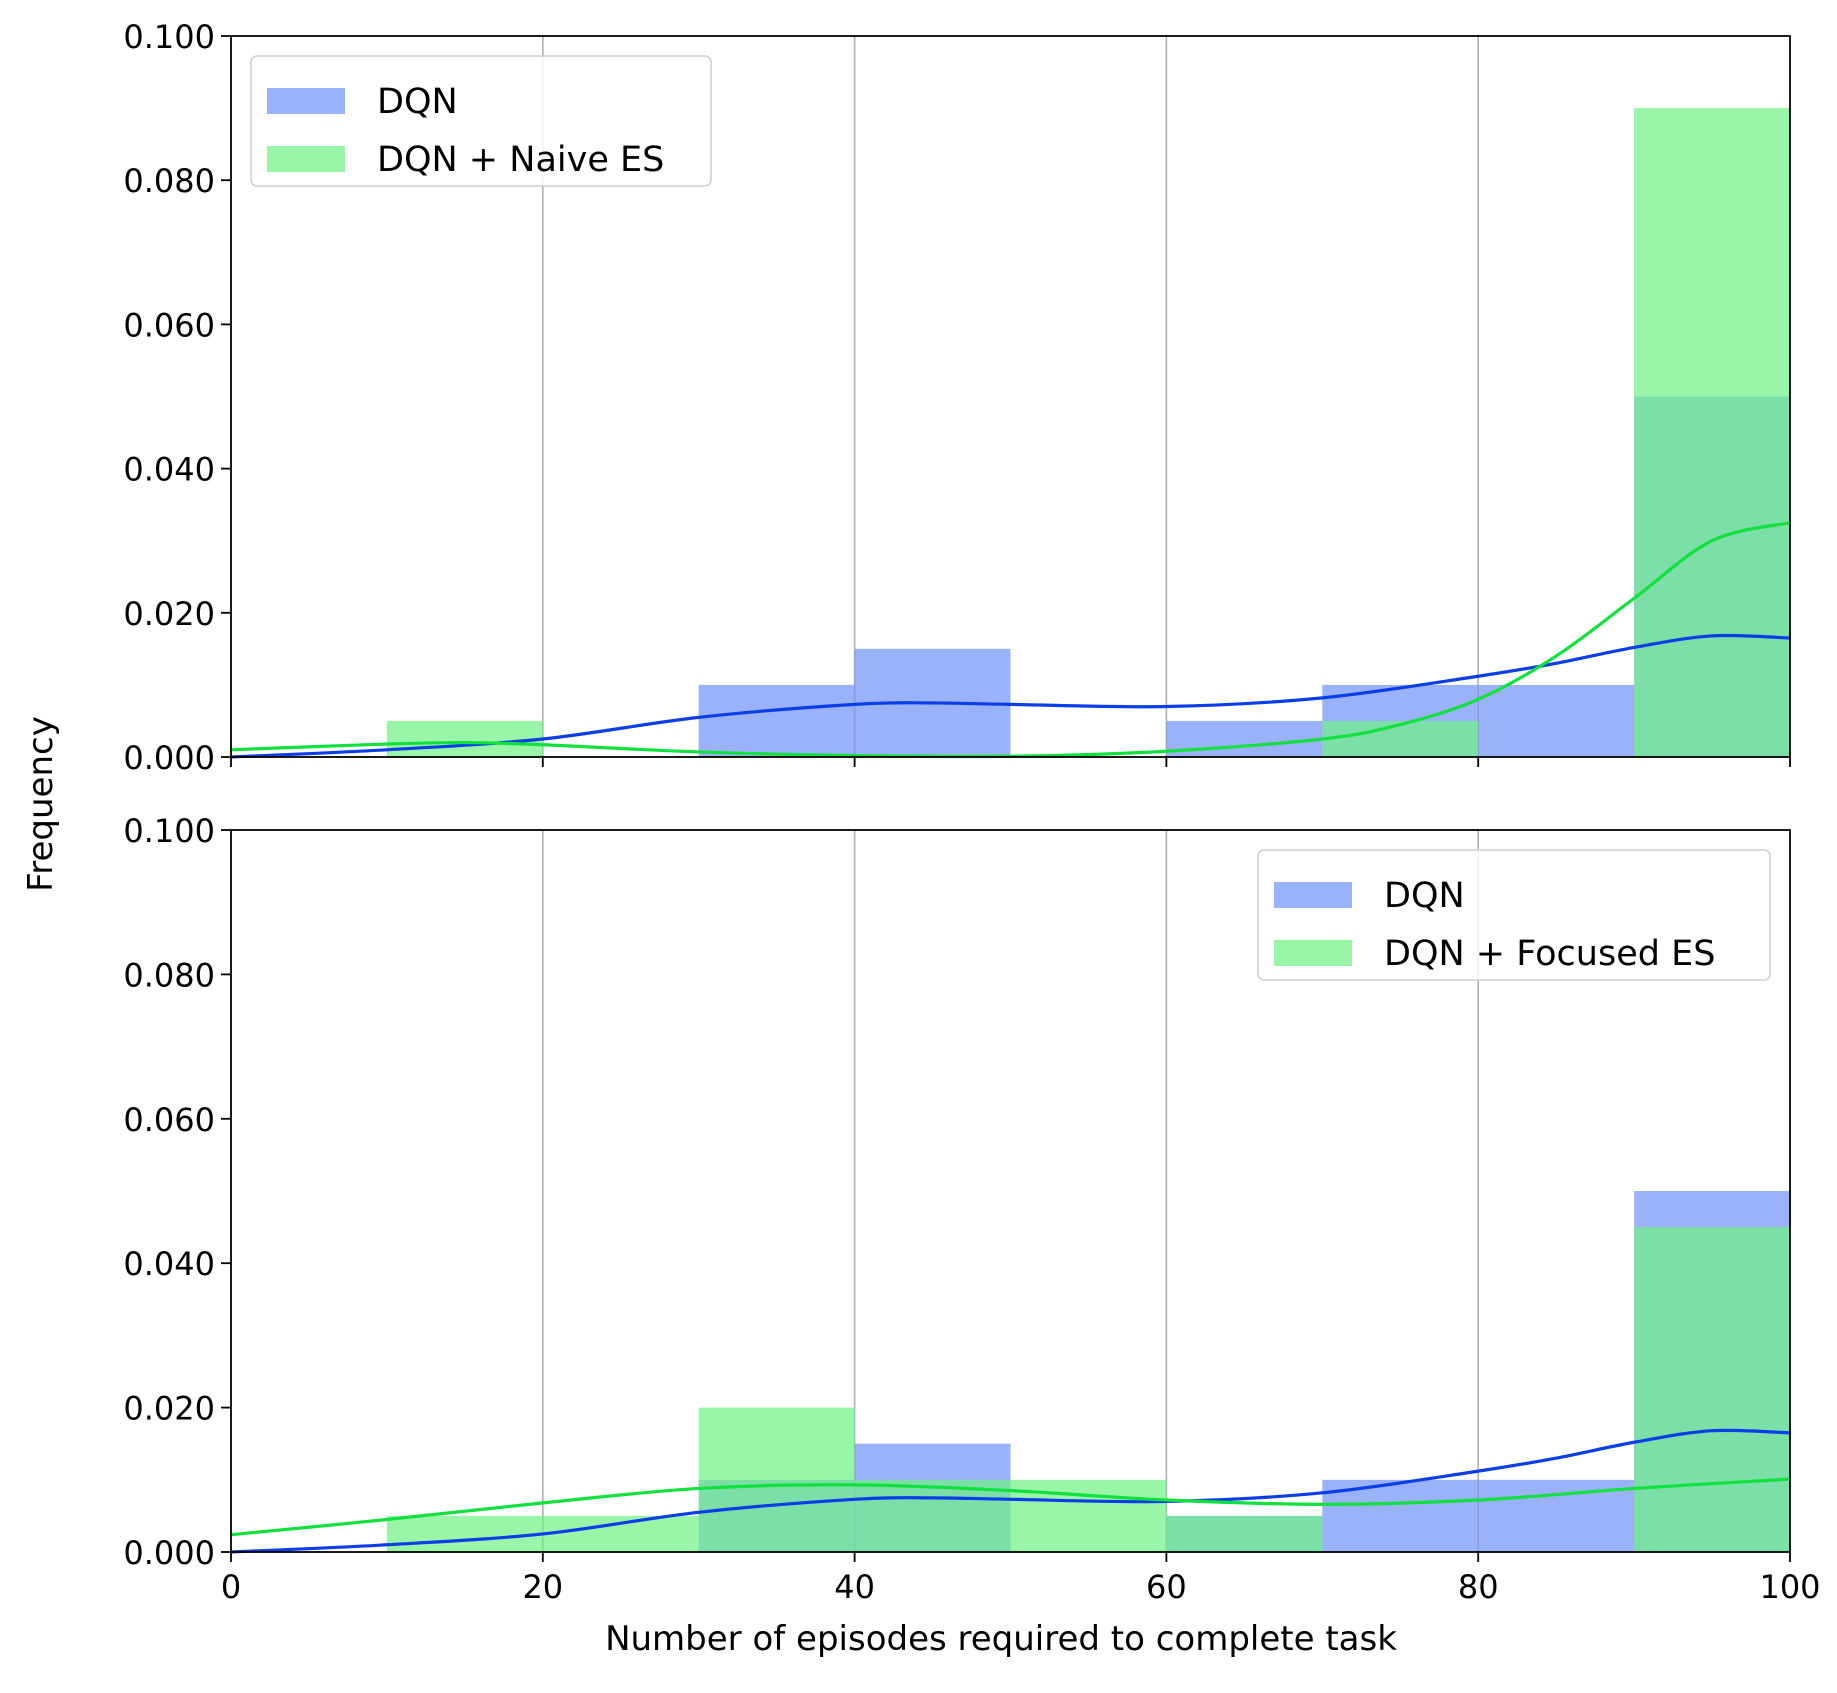 The image size is (1837, 1693). What do you see at coordinates (41, 804) in the screenshot?
I see `y-axis-label: Frequency` at bounding box center [41, 804].